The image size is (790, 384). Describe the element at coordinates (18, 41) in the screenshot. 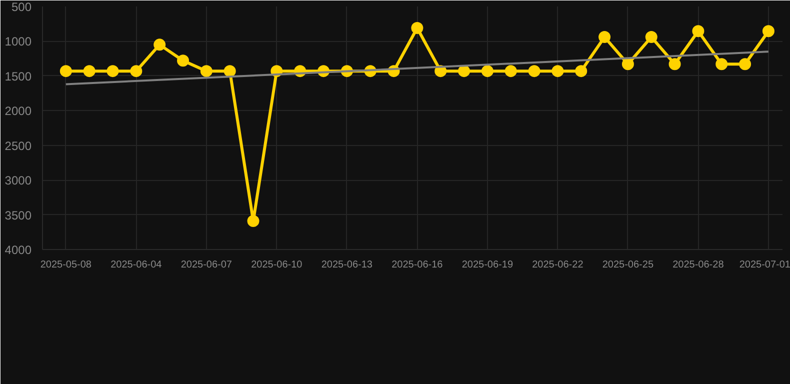

I see `y-tick-label: 1000` at that location.